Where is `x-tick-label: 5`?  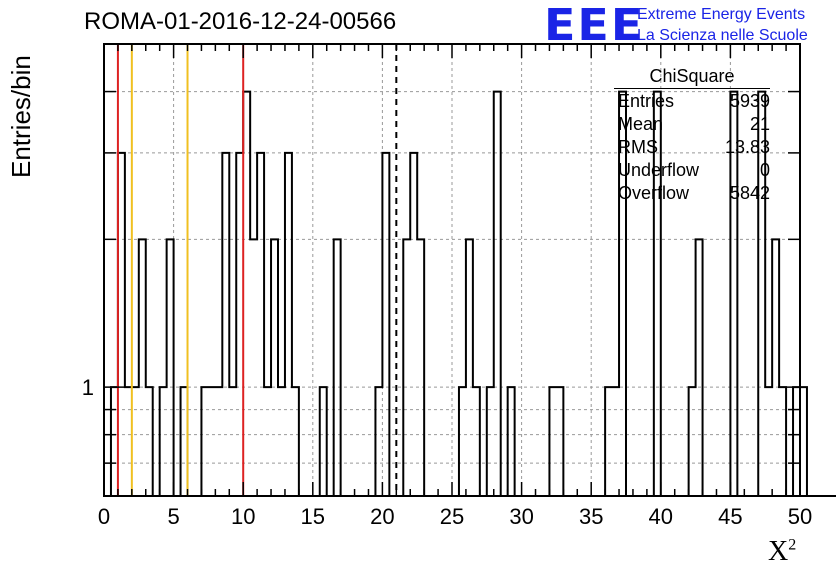
x-tick-label: 5 is located at coordinates (173, 516).